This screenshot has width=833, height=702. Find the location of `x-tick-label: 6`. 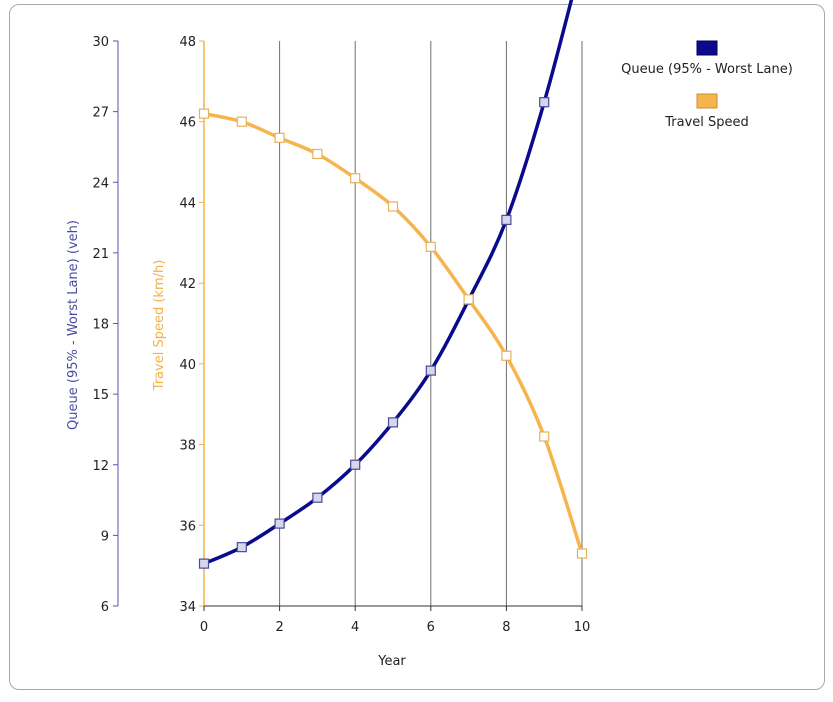

x-tick-label: 6 is located at coordinates (431, 627).